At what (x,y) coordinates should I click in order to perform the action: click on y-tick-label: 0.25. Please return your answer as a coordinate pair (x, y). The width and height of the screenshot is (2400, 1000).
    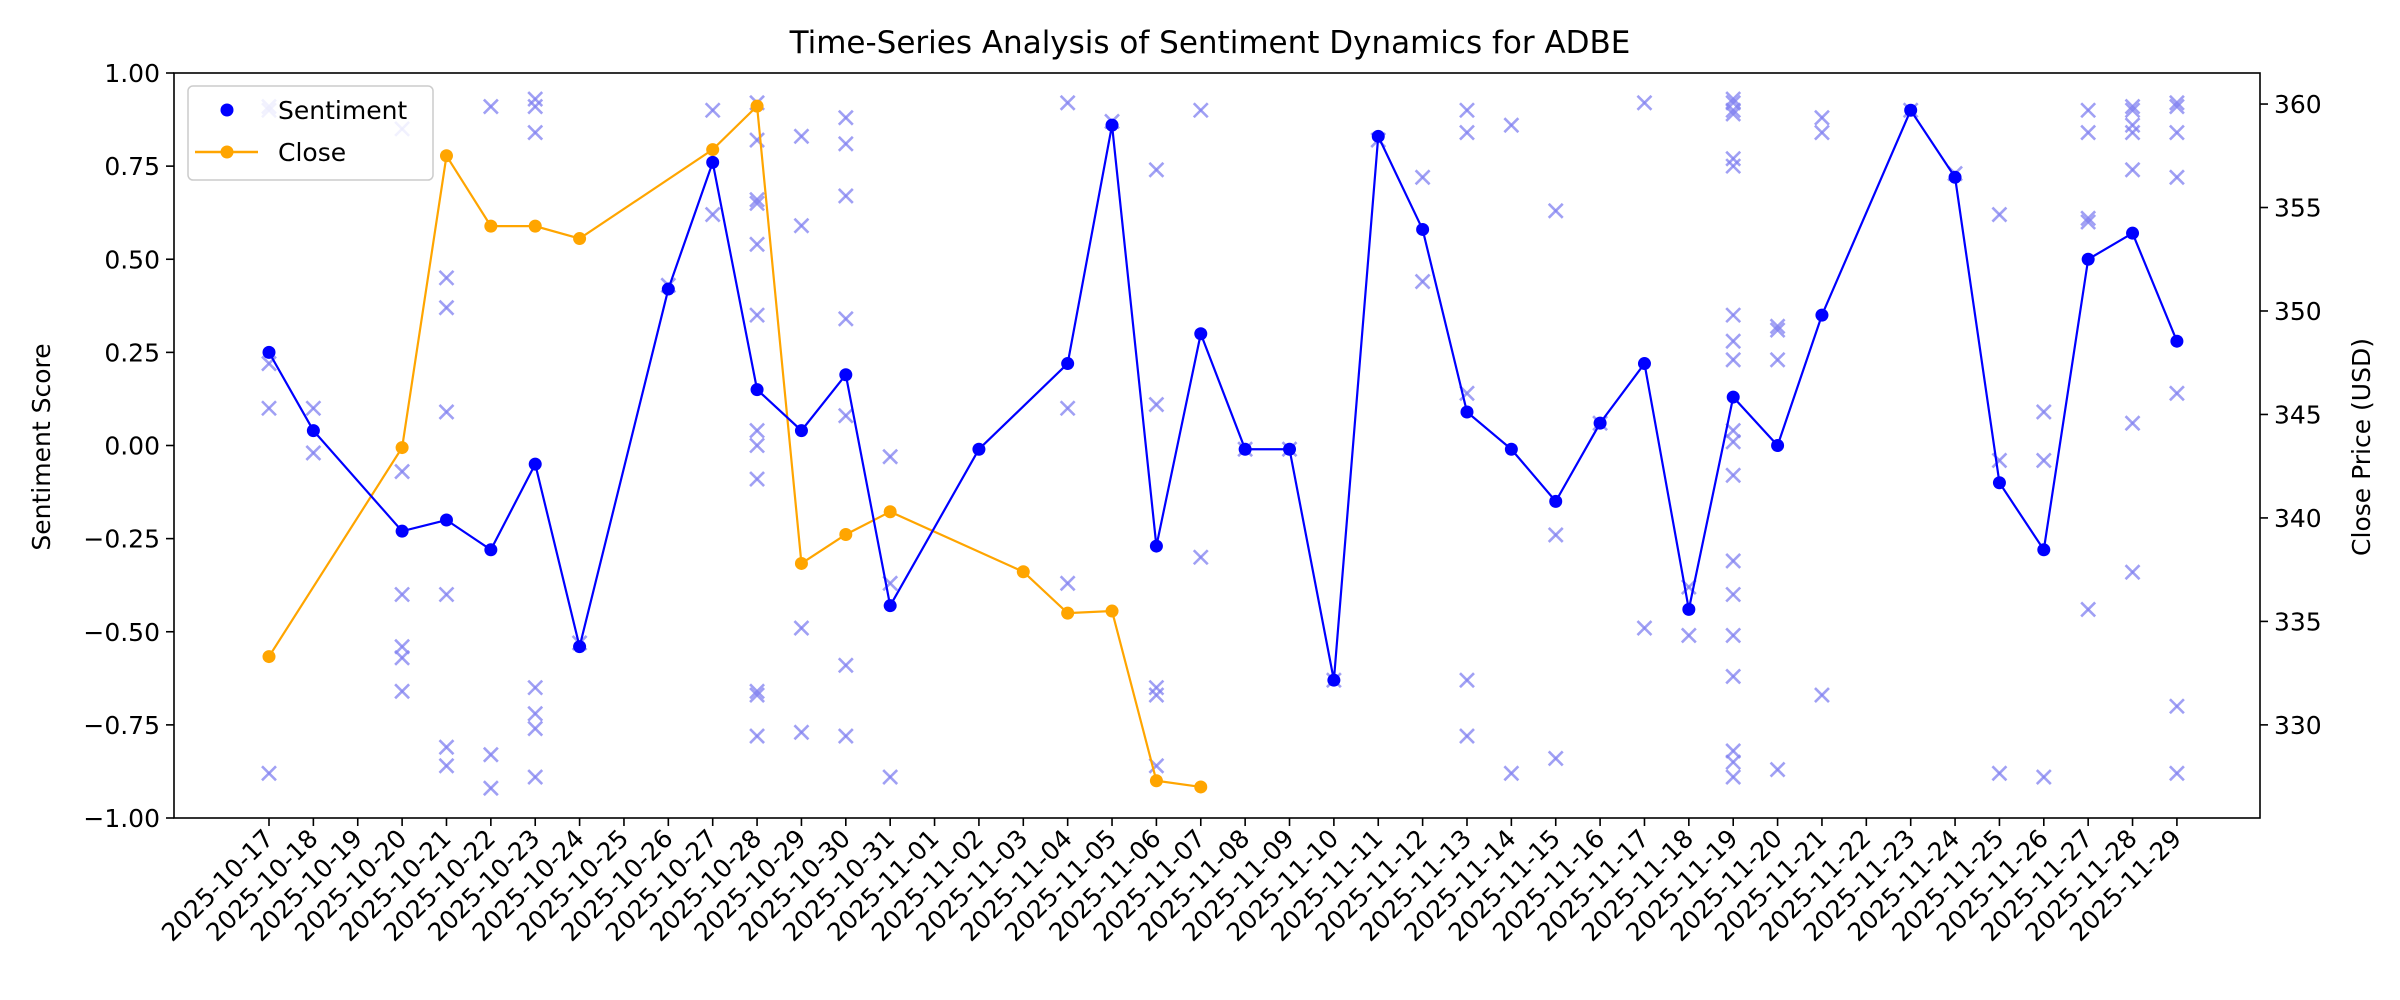
    Looking at the image, I should click on (132, 352).